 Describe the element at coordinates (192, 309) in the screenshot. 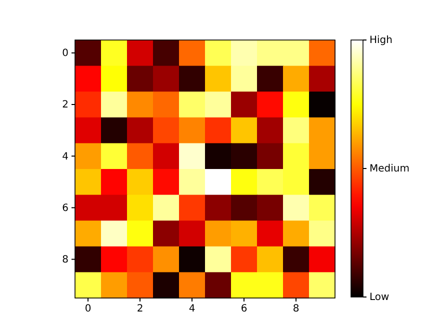

I see `x-tick-label: 4` at that location.